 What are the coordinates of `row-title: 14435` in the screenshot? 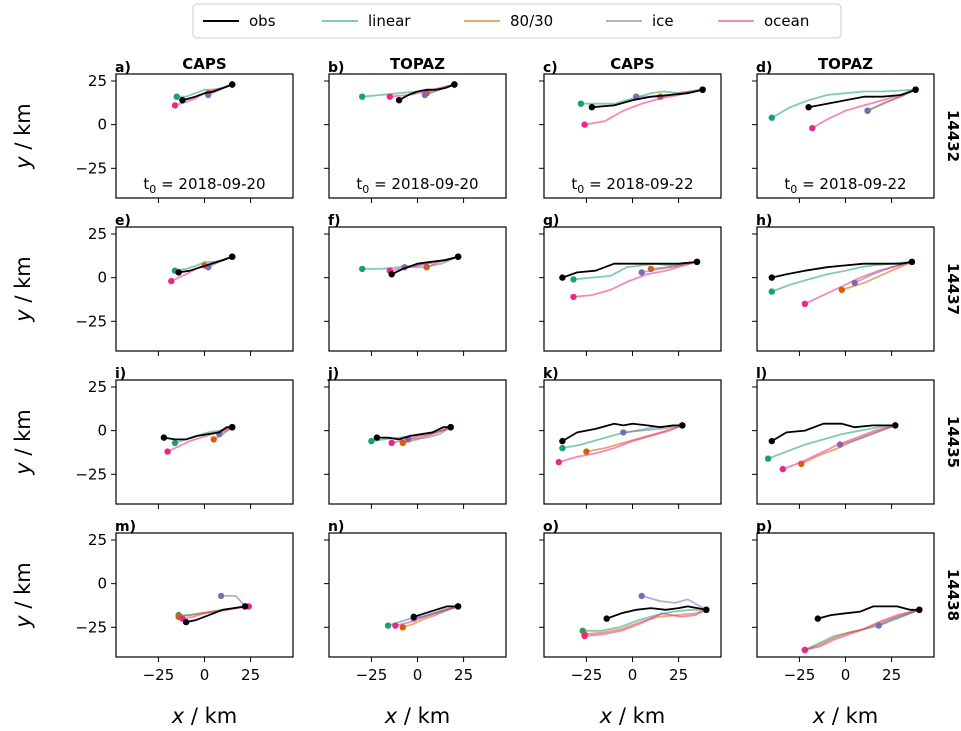 It's located at (952, 442).